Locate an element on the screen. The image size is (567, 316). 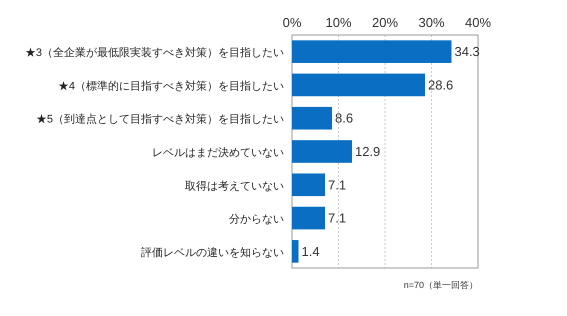
x-tick-label: 40% is located at coordinates (478, 22).